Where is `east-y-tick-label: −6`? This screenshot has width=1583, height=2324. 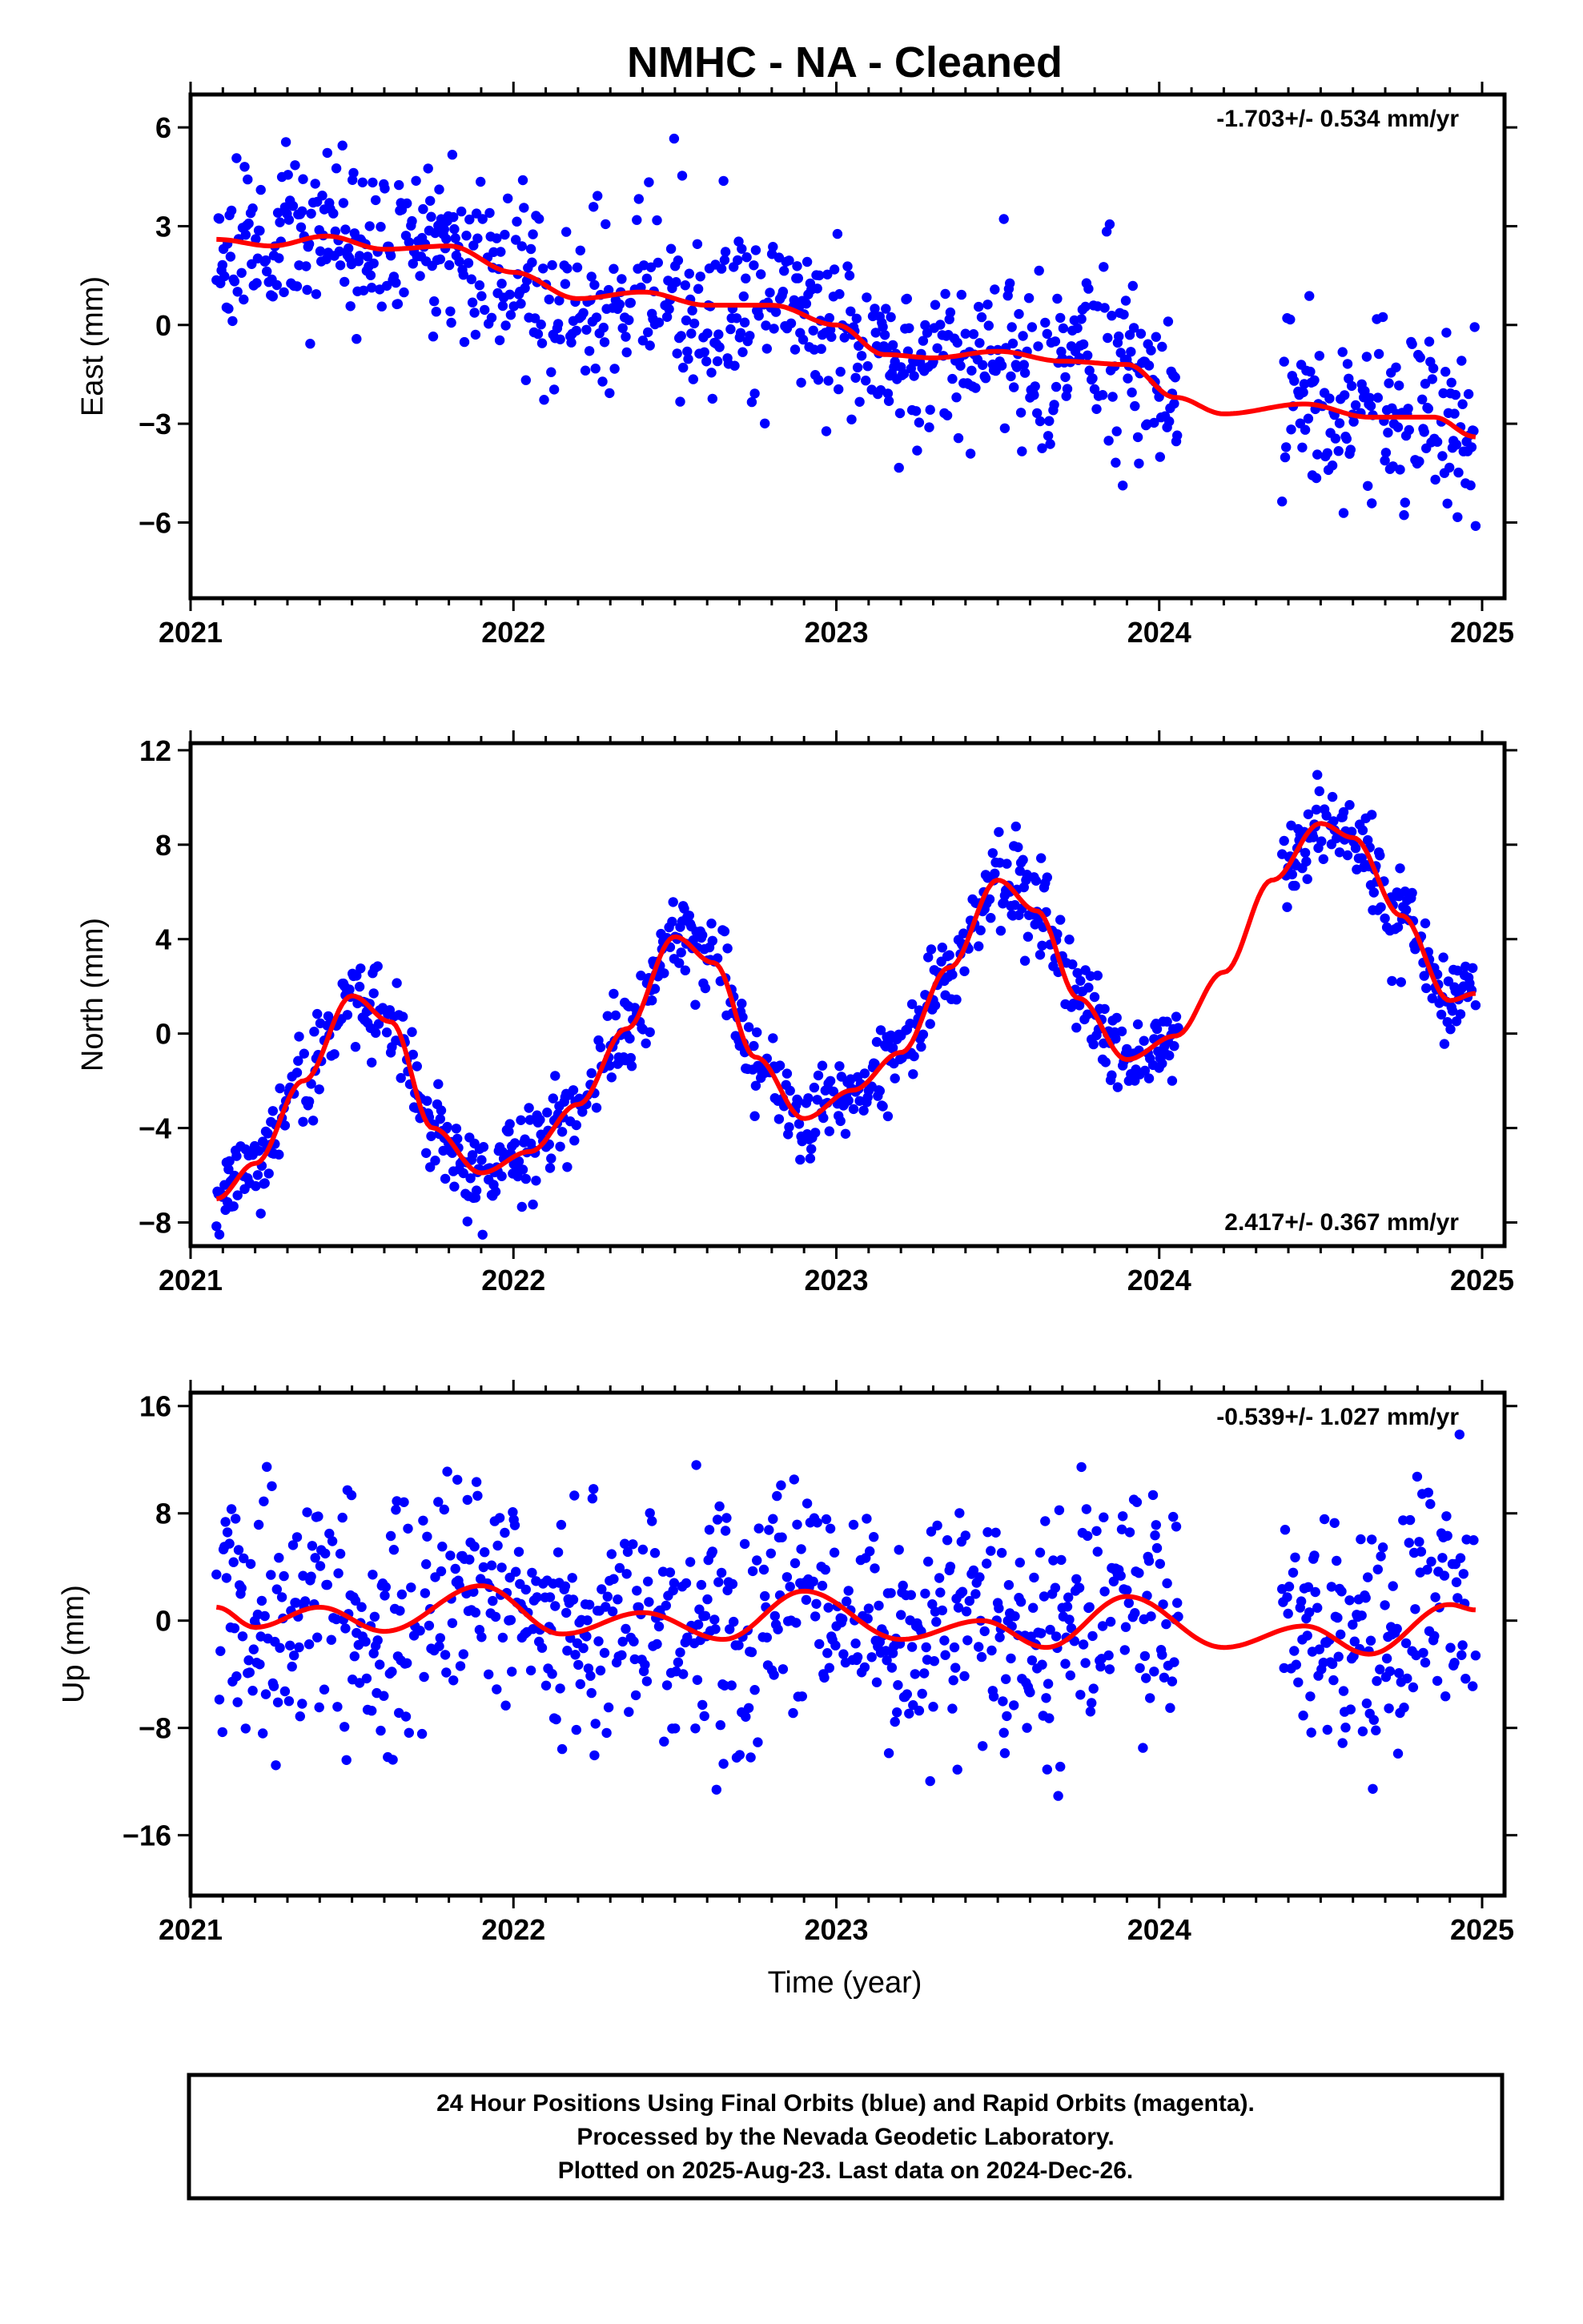
east-y-tick-label: −6 is located at coordinates (155, 522).